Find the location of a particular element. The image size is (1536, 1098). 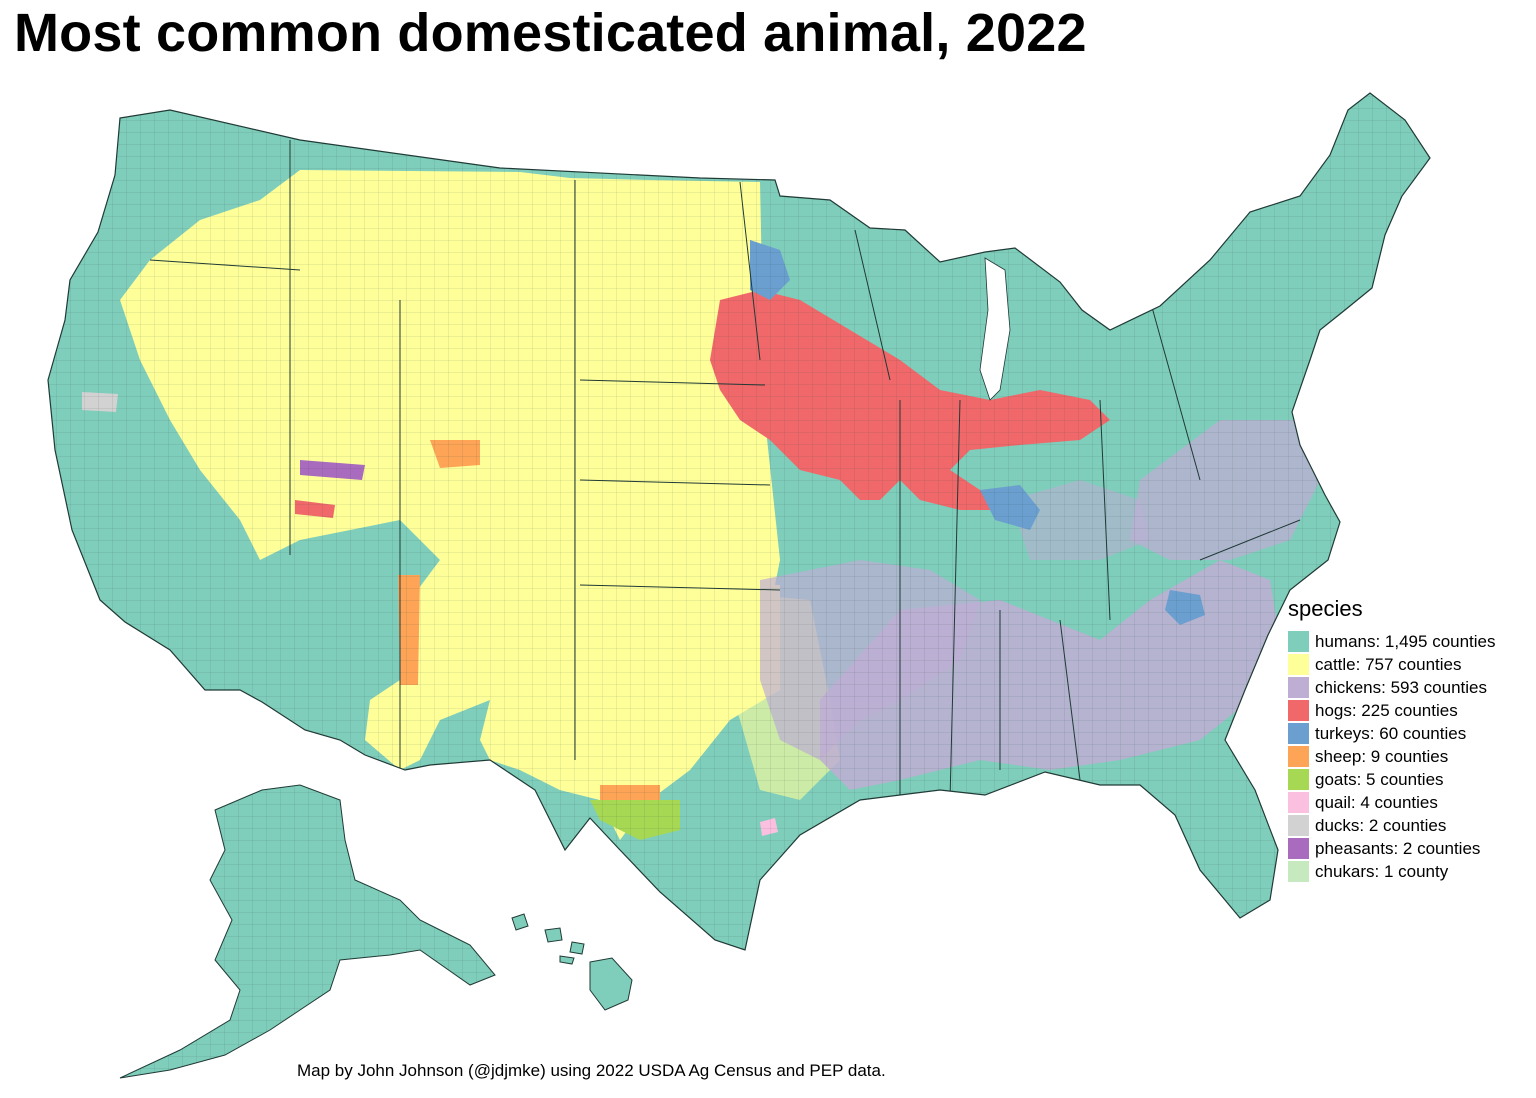

legend-item: sheep: 9 counties is located at coordinates (1392, 756).